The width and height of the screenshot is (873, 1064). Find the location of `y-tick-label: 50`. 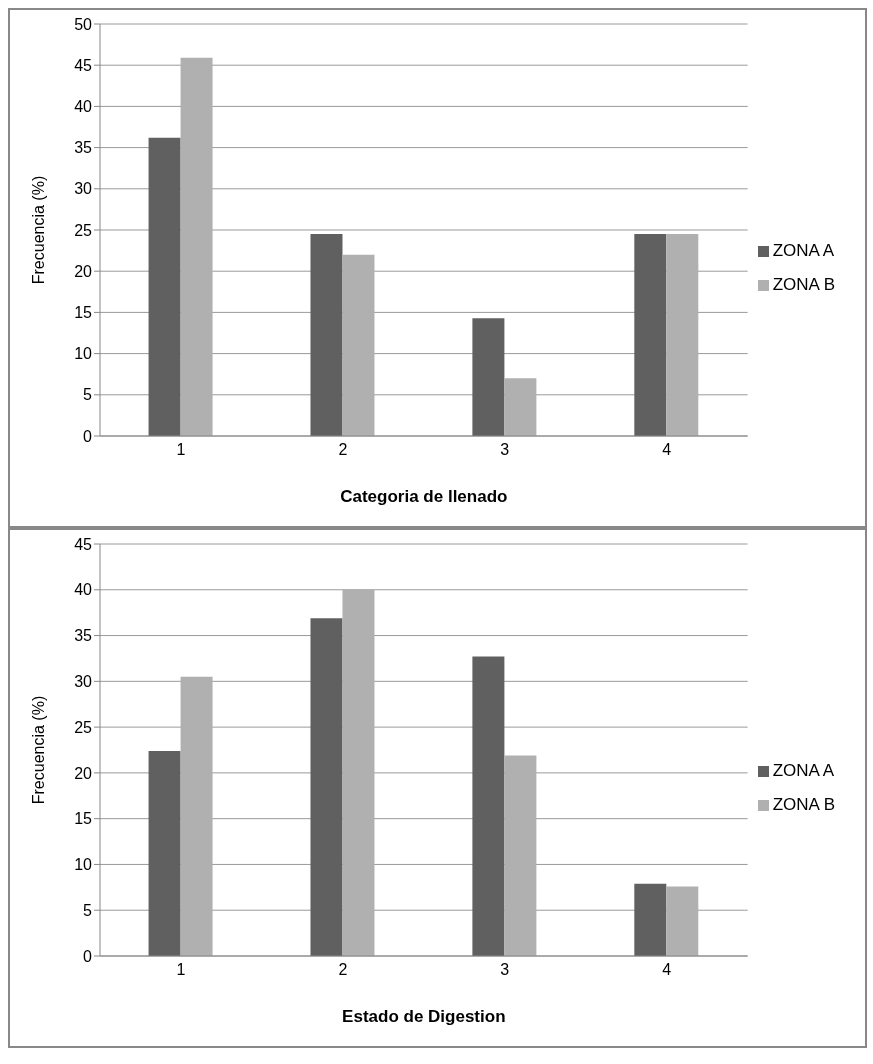

y-tick-label: 50 is located at coordinates (83, 24).